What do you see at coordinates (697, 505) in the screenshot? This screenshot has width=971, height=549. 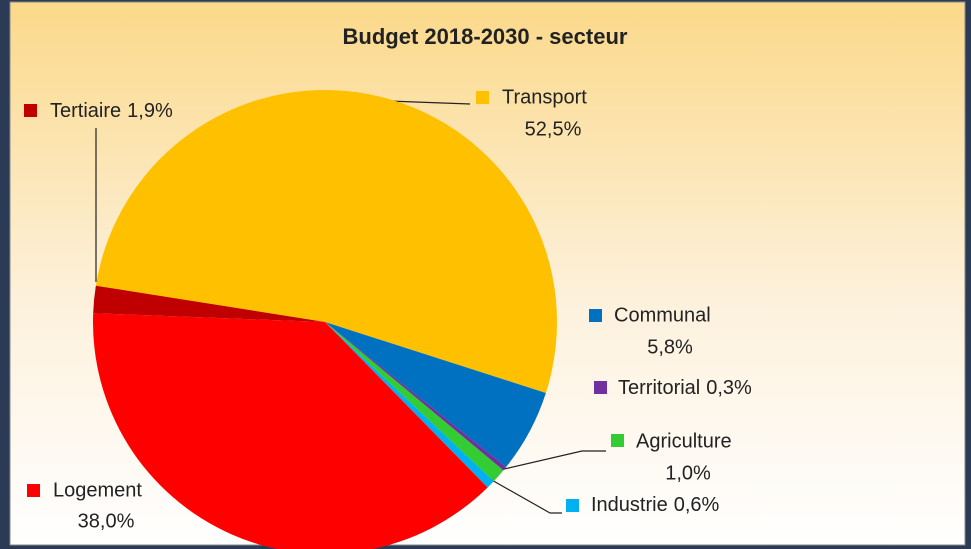 I see `slice-label-value: 0,6%` at bounding box center [697, 505].